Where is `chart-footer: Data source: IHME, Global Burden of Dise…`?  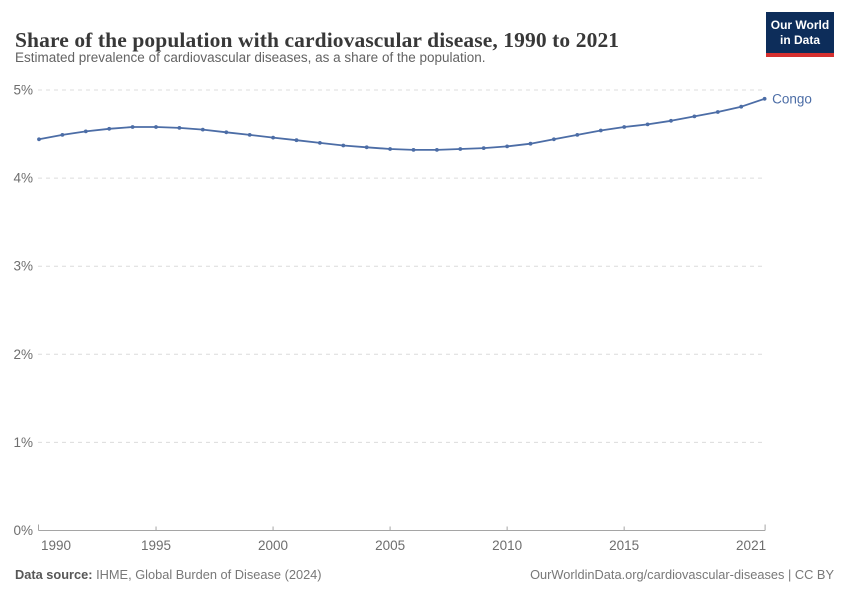
chart-footer: Data source: IHME, Global Burden of Dise… is located at coordinates (424, 574).